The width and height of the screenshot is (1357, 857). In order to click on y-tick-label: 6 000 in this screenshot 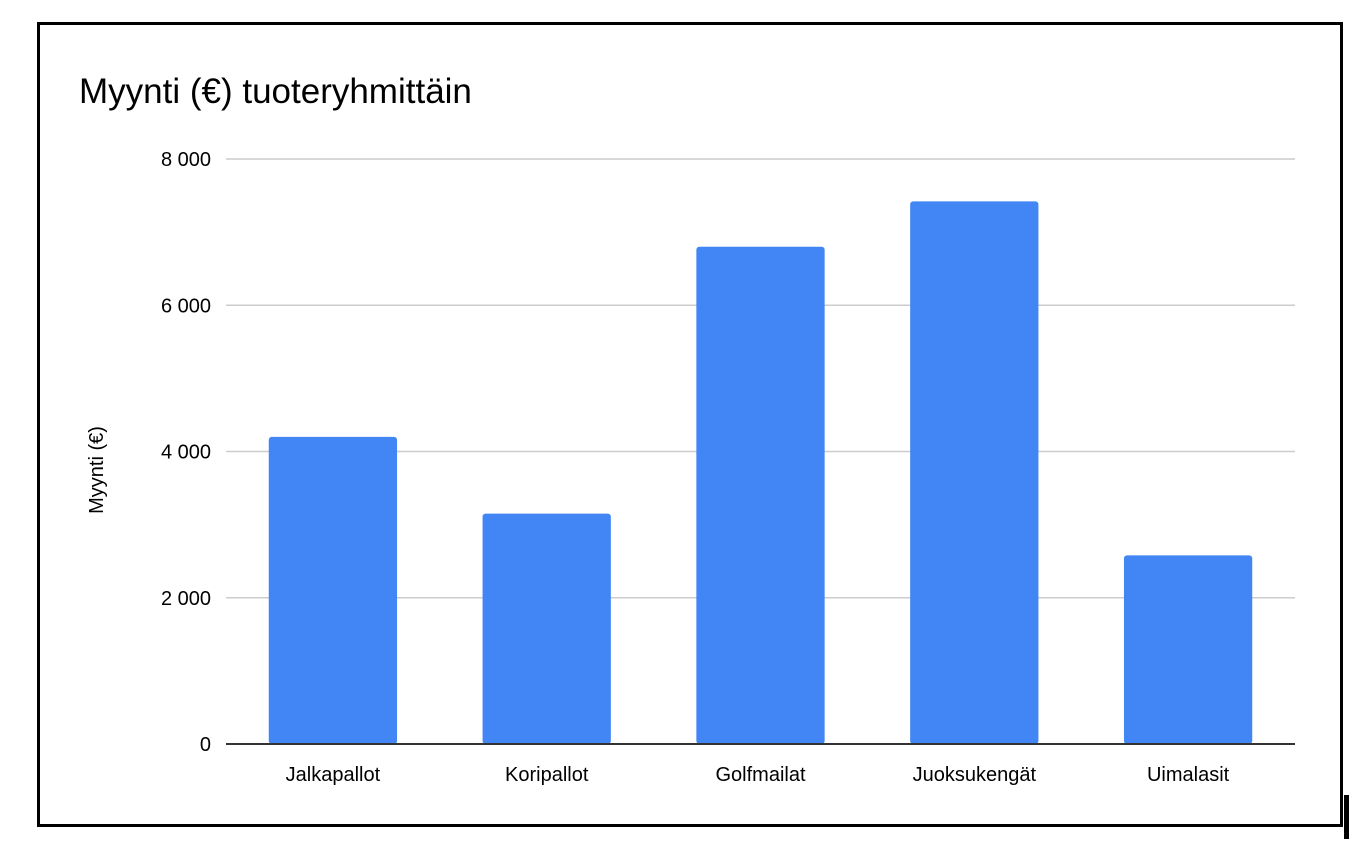, I will do `click(186, 306)`.